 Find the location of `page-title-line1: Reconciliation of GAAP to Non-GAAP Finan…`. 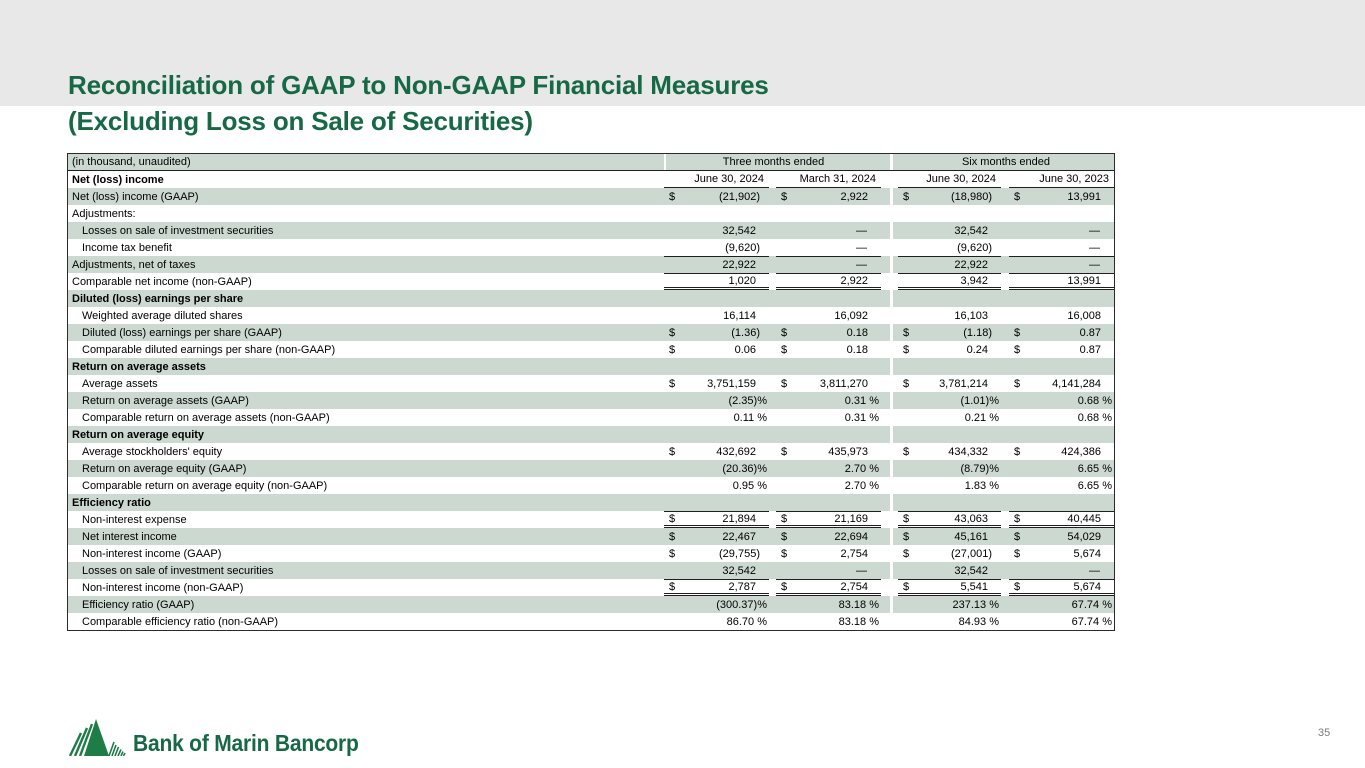

page-title-line1: Reconciliation of GAAP to Non-GAAP Finan… is located at coordinates (418, 85).